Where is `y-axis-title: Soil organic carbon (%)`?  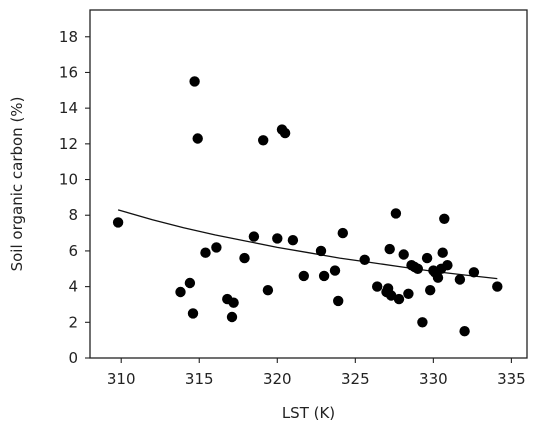
y-axis-title: Soil organic carbon (%) is located at coordinates (17, 184).